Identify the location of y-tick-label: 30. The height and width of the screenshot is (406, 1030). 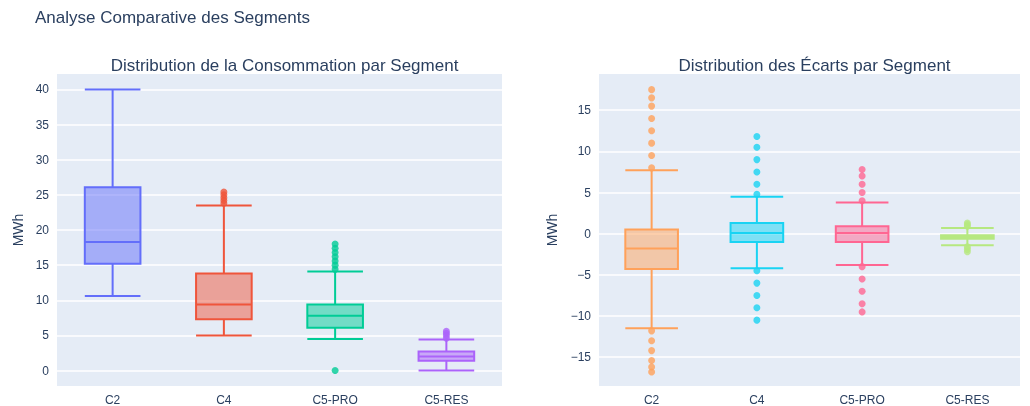
(42, 159).